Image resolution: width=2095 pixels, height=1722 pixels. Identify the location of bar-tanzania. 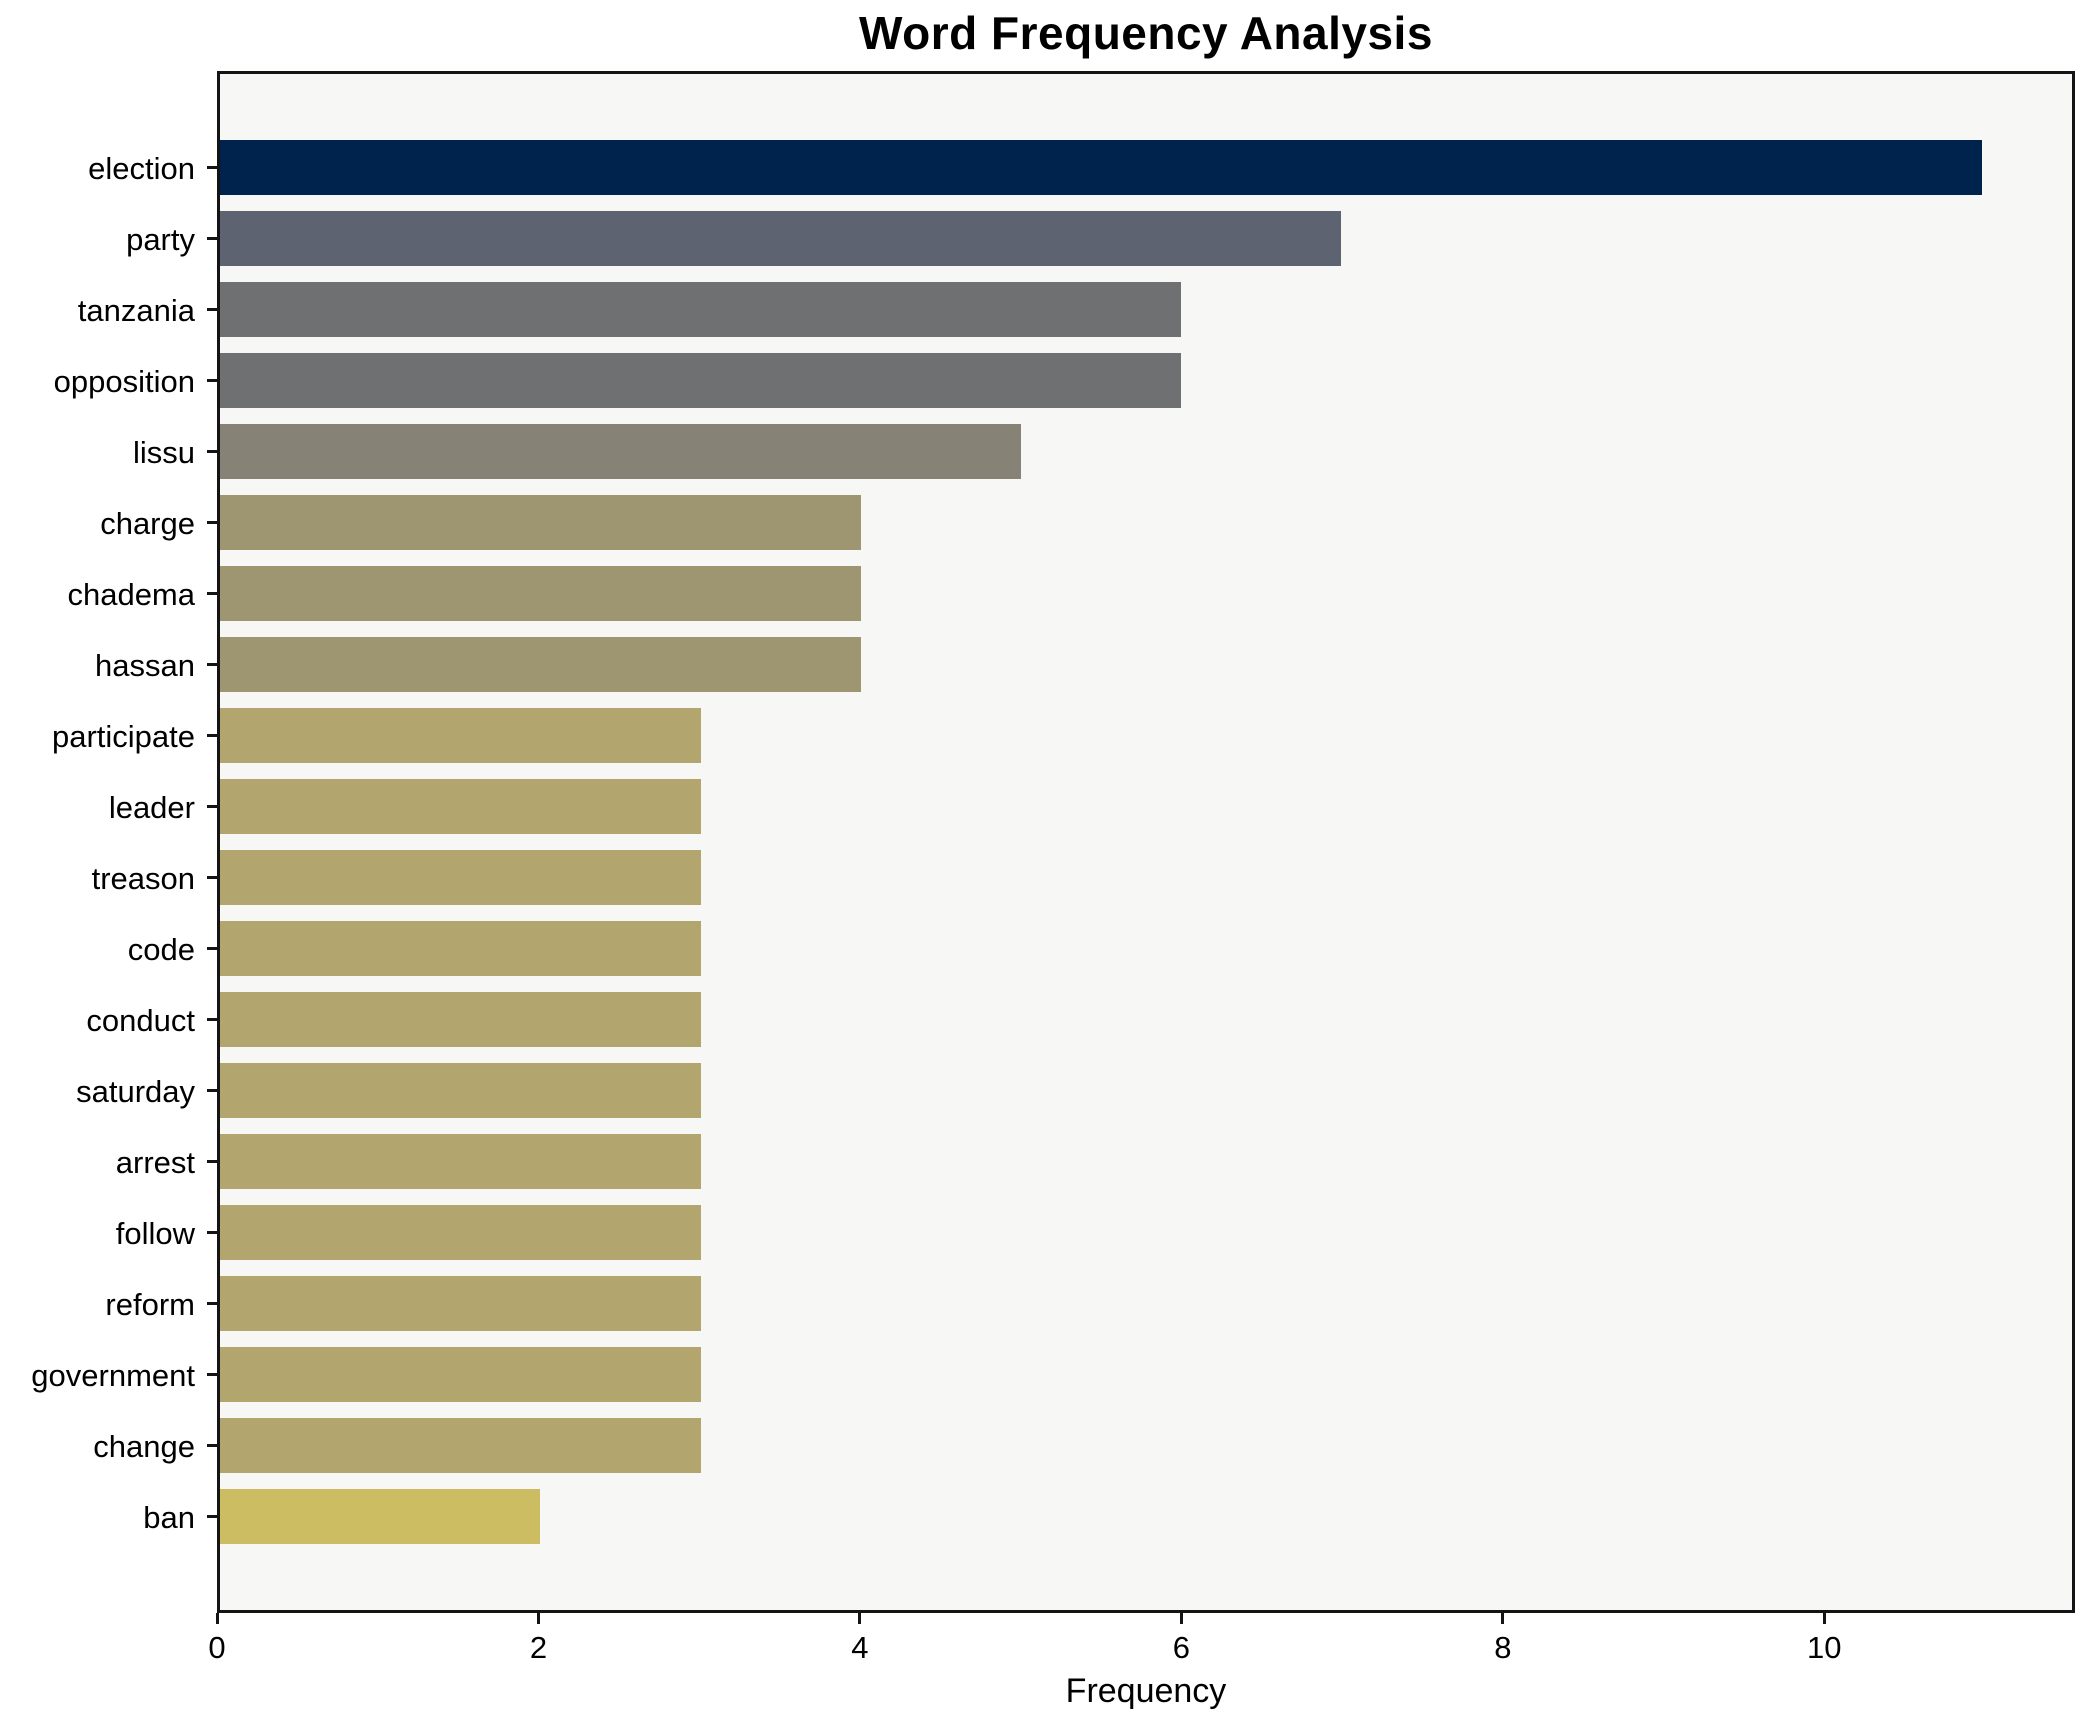
(701, 309).